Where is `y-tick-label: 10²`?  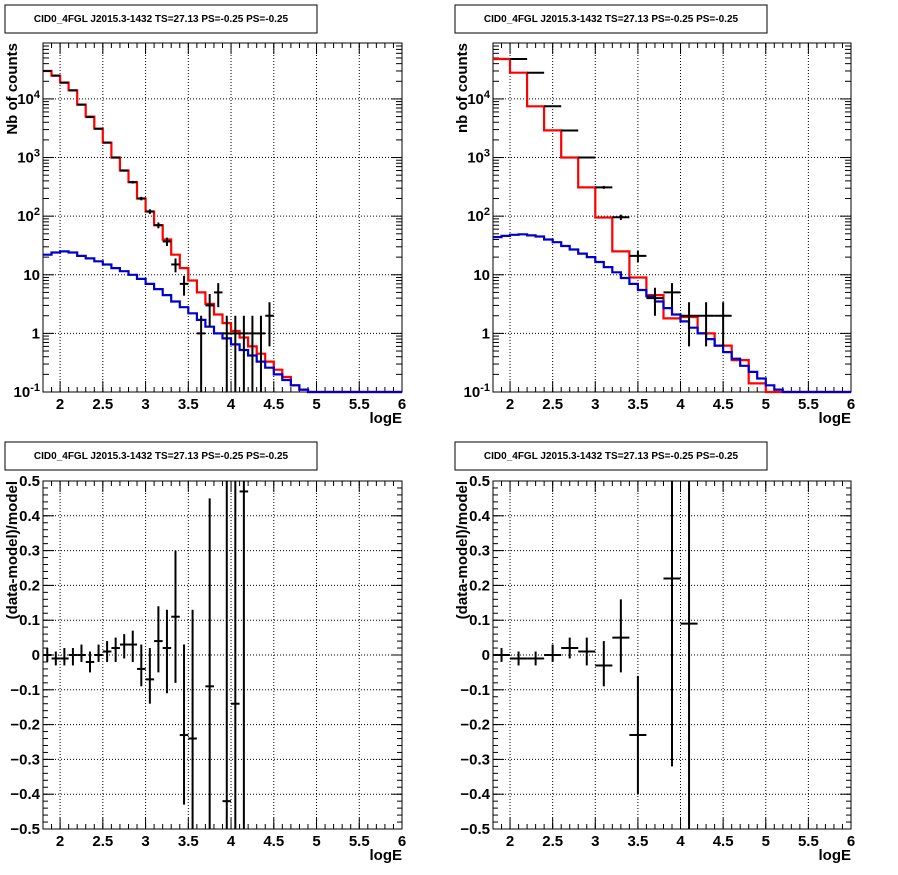 y-tick-label: 10² is located at coordinates (478, 215).